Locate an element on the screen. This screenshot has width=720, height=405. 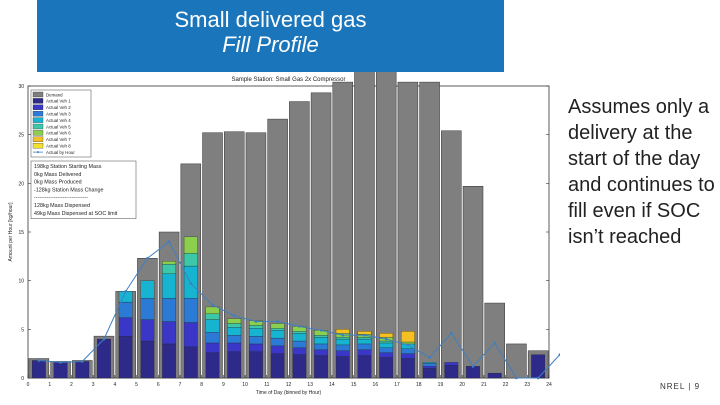
annotation-line: 0kg Mass Delivered is located at coordinates (57, 175).